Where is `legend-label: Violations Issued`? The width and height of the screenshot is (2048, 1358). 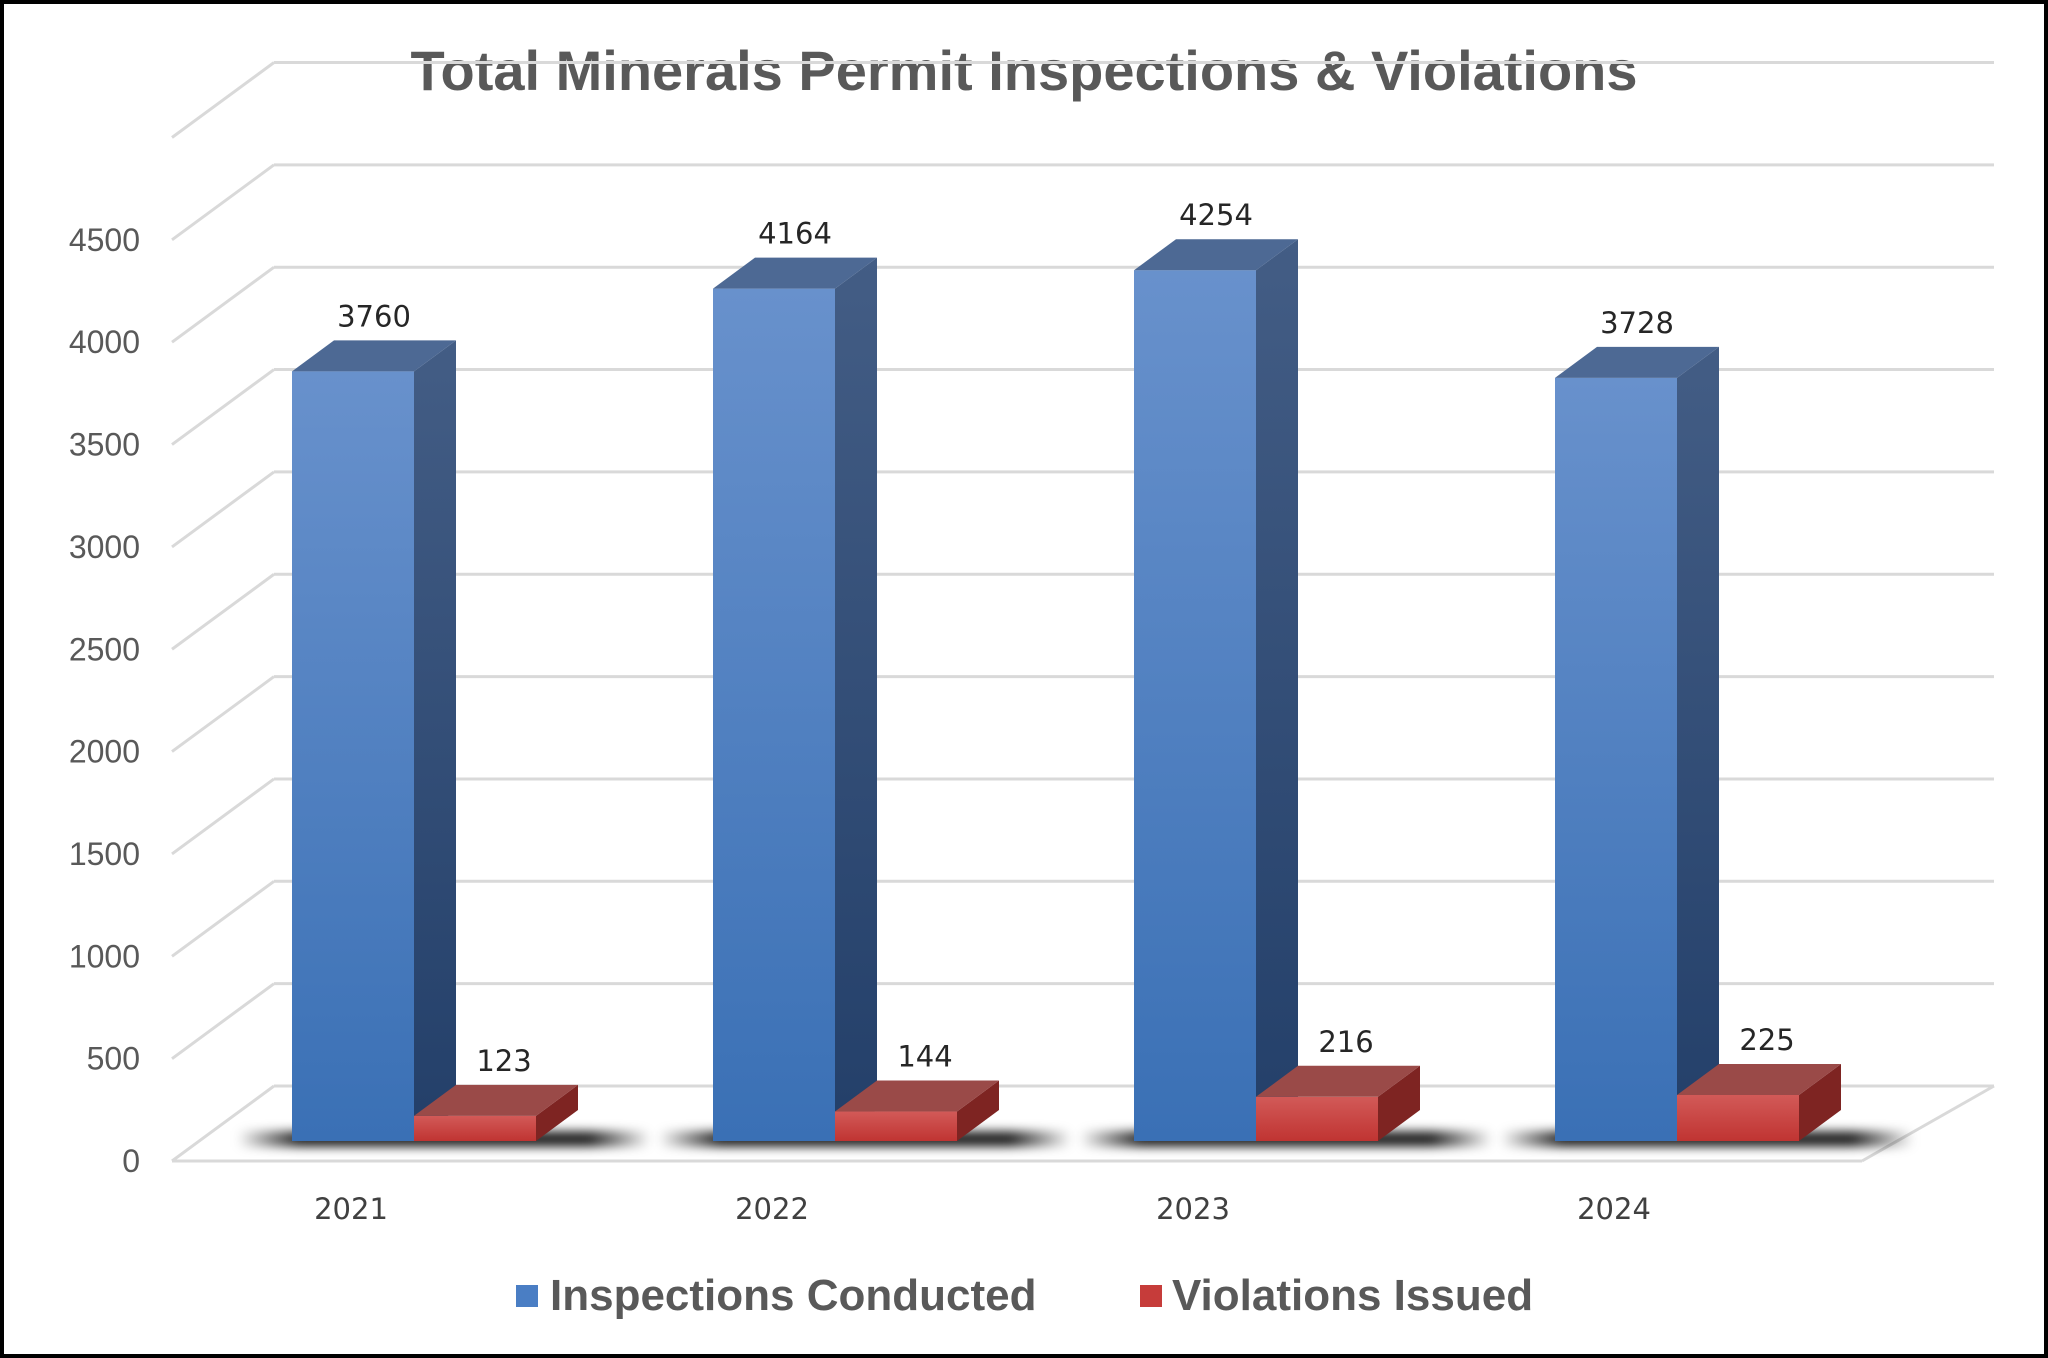
legend-label: Violations Issued is located at coordinates (1352, 1295).